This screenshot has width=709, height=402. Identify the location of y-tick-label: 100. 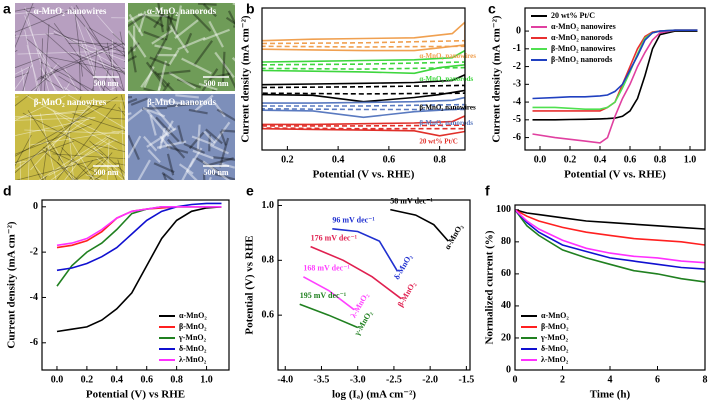
(503, 209).